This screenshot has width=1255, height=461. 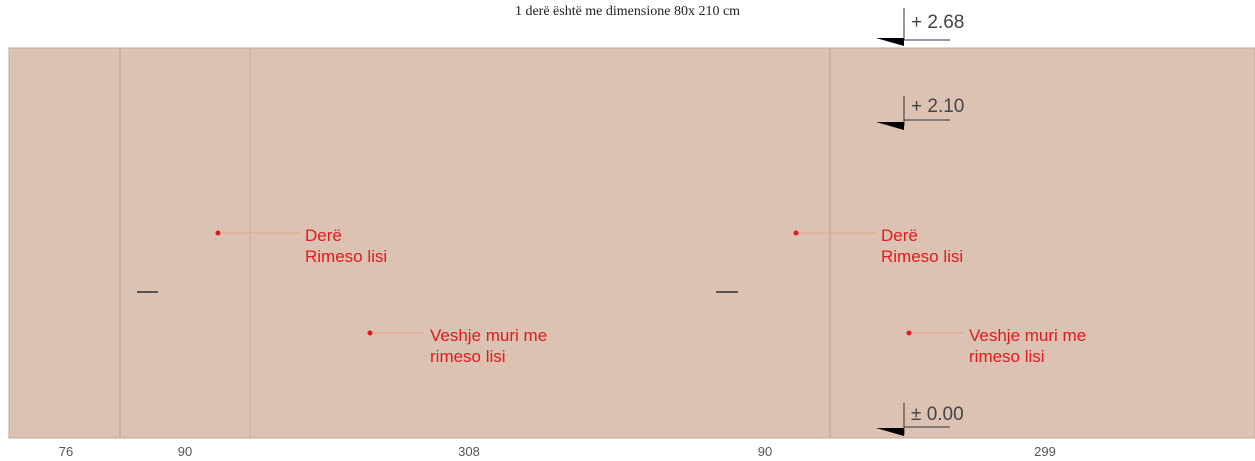 What do you see at coordinates (469, 451) in the screenshot?
I see `dimension-label: 308` at bounding box center [469, 451].